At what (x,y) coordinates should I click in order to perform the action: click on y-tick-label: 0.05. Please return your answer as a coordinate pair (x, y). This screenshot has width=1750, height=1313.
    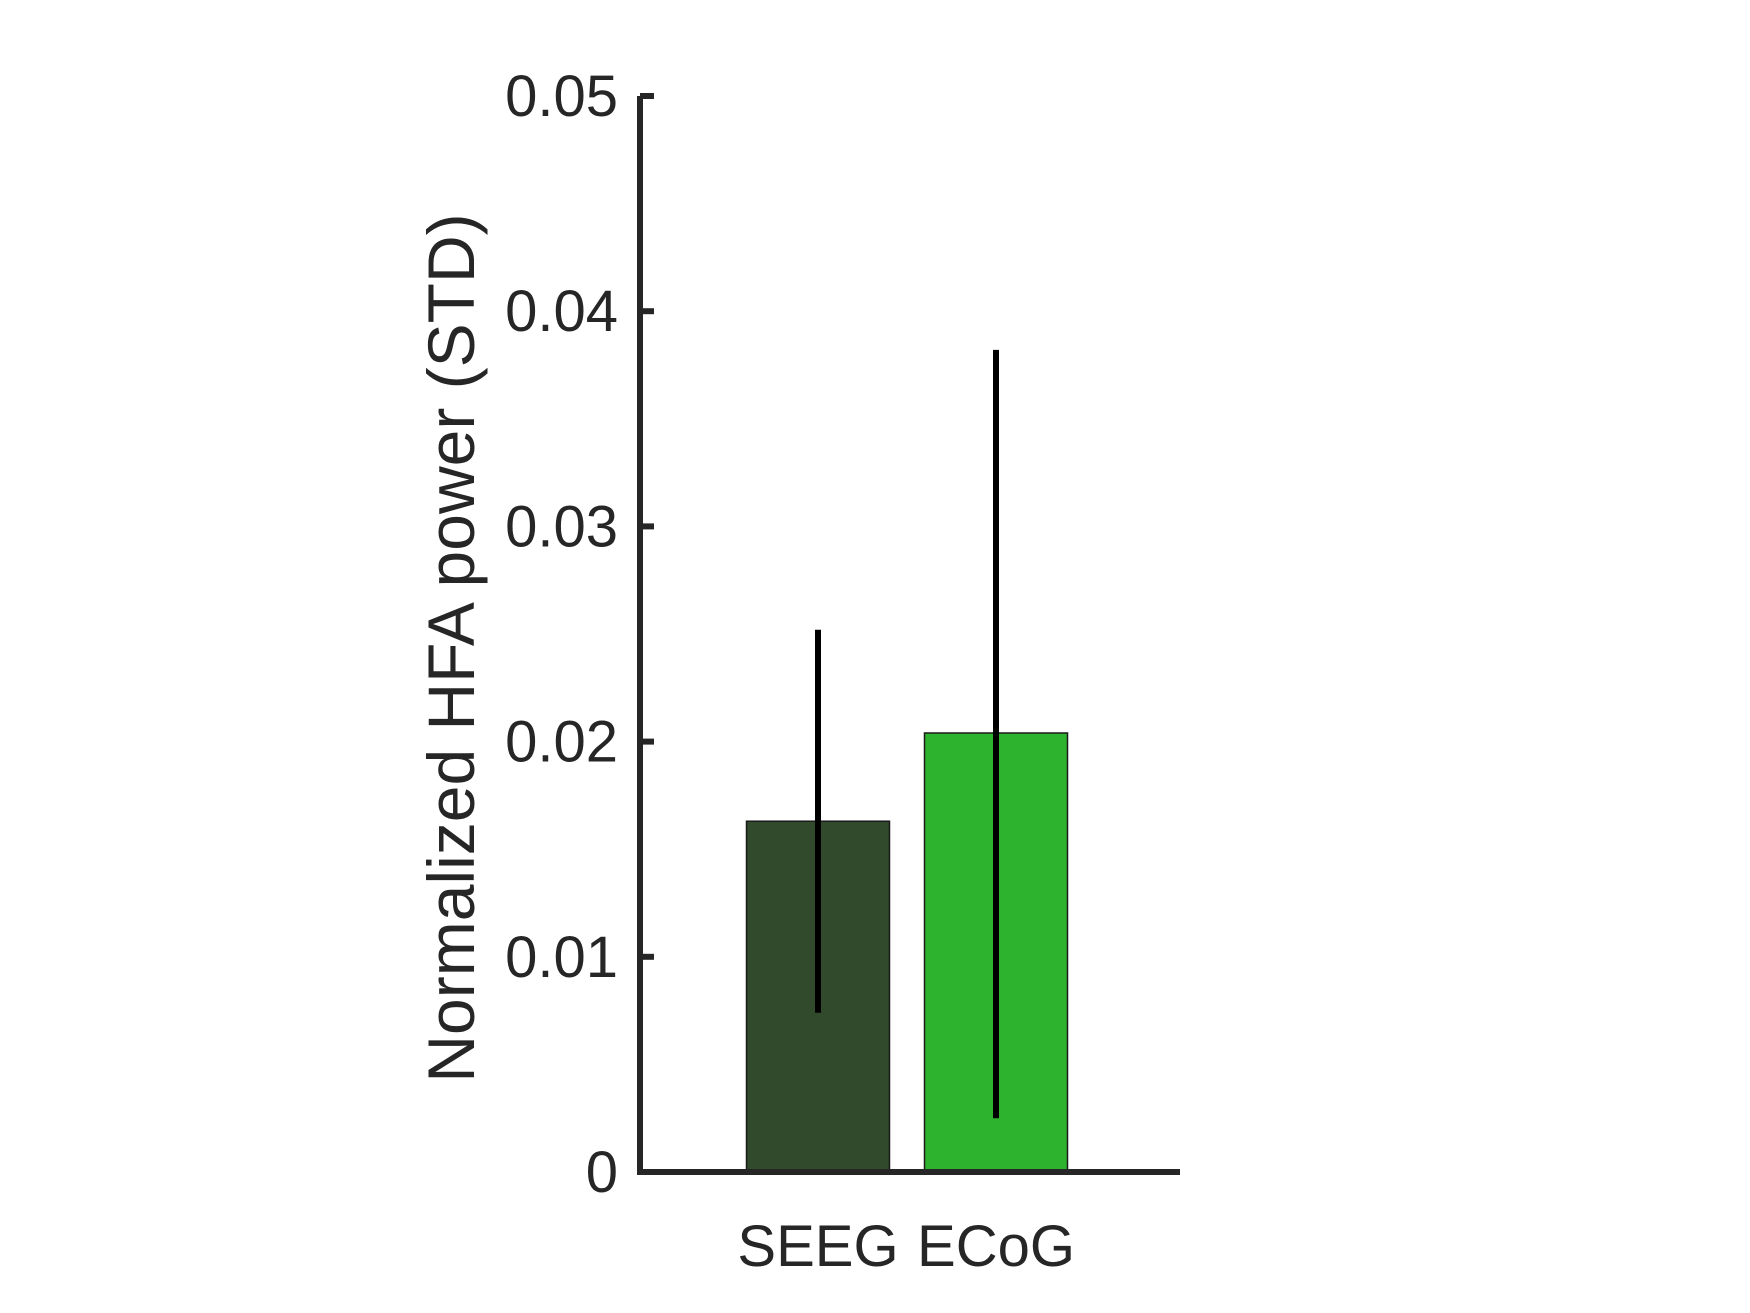
    Looking at the image, I should click on (561, 96).